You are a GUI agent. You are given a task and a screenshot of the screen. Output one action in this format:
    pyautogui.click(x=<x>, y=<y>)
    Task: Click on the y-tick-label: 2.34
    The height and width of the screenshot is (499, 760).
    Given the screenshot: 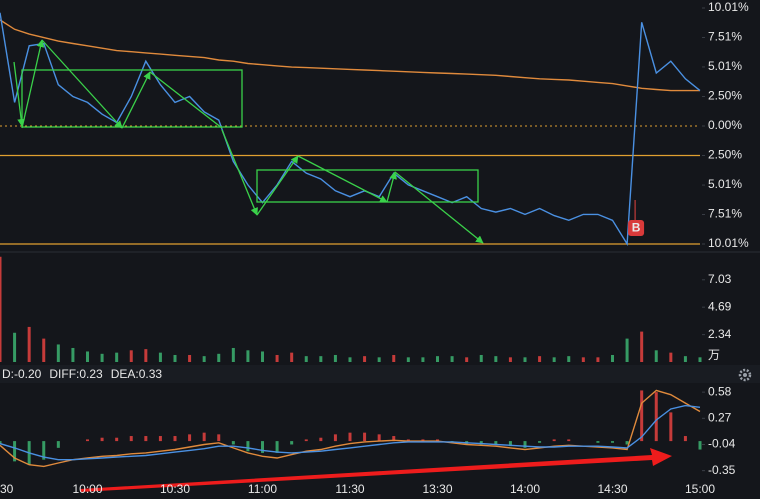 What is the action you would take?
    pyautogui.click(x=720, y=334)
    